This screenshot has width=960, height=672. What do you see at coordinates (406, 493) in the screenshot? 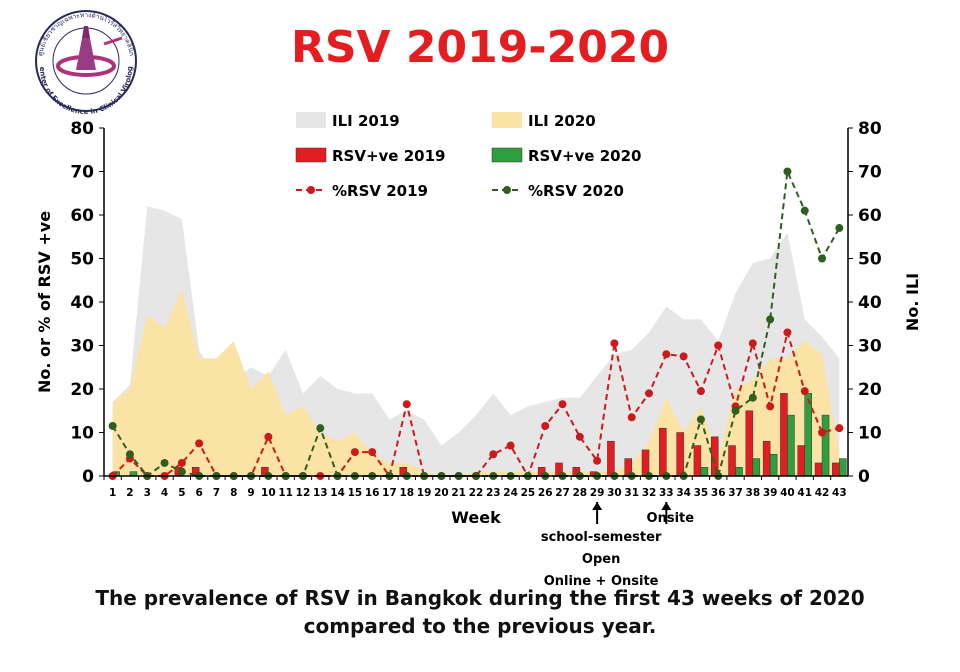
I see `x-tick-label: 18` at bounding box center [406, 493].